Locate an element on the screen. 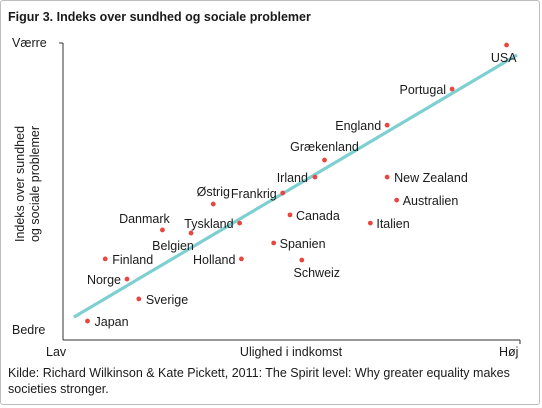 The image size is (542, 408). point-tyskland is located at coordinates (240, 223).